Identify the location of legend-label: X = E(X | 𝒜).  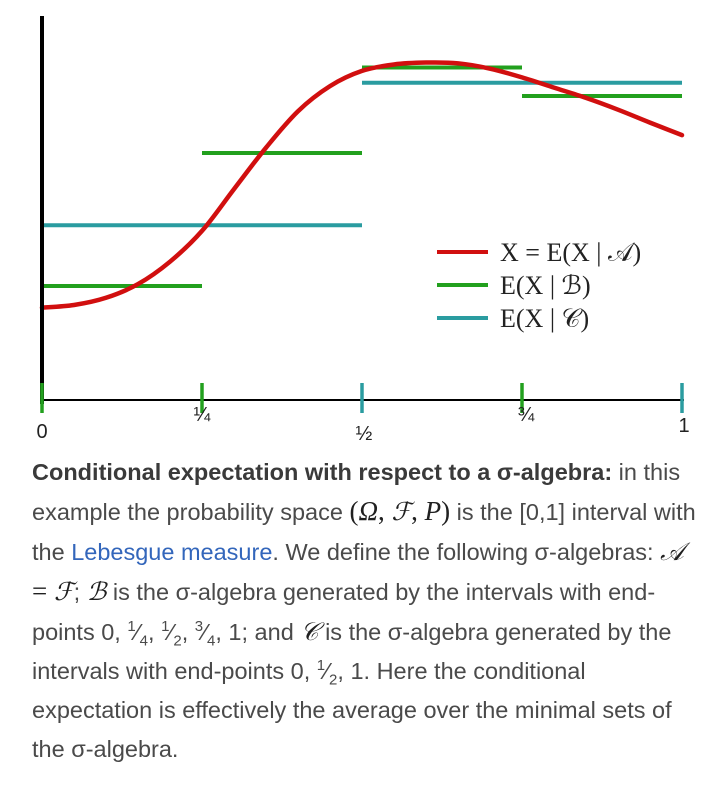
(570, 252).